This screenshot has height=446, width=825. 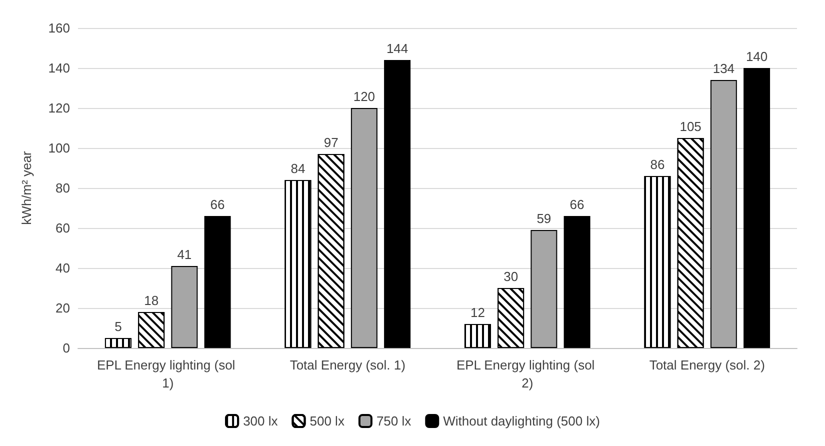 What do you see at coordinates (151, 300) in the screenshot?
I see `data-label: 18` at bounding box center [151, 300].